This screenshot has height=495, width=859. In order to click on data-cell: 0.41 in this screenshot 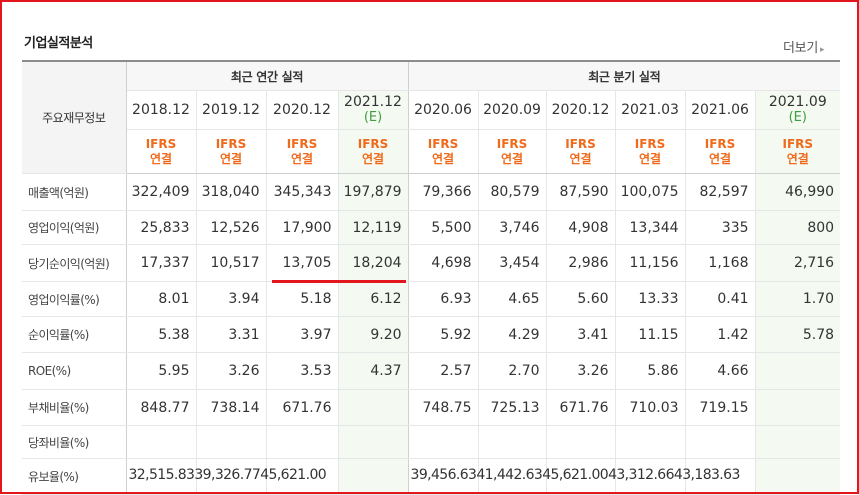, I will do `click(720, 299)`.